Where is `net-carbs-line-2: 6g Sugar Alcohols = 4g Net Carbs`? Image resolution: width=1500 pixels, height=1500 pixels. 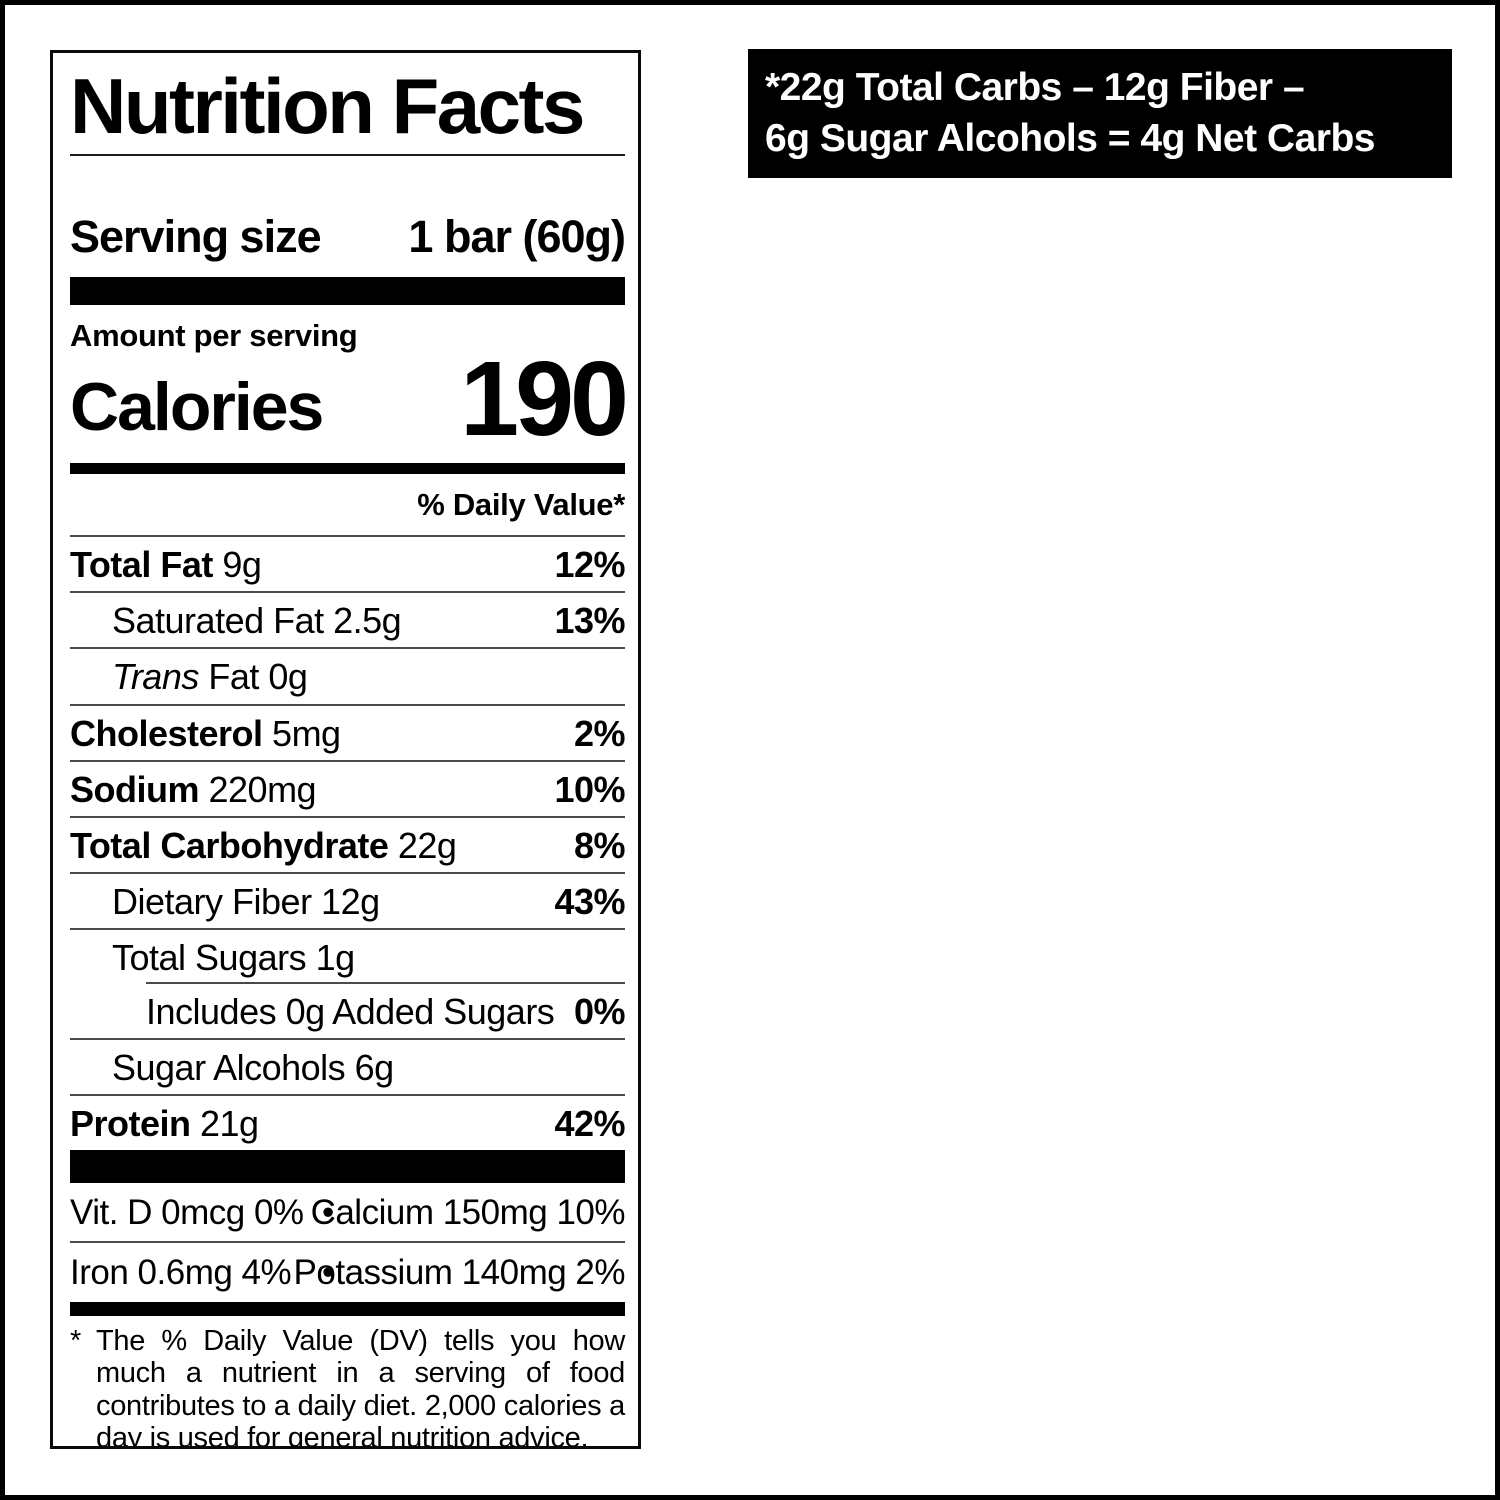
net-carbs-line-2: 6g Sugar Alcohols = 4g Net Carbs is located at coordinates (1070, 138).